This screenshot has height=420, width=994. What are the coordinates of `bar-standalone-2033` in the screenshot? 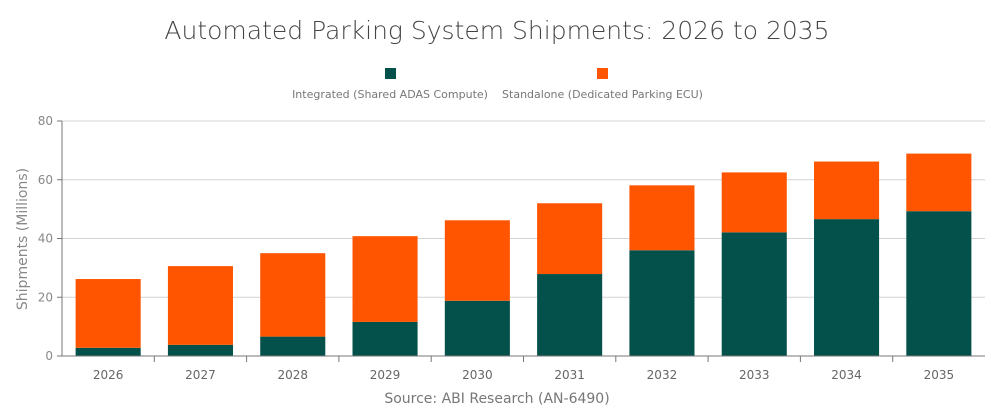 It's located at (754, 202).